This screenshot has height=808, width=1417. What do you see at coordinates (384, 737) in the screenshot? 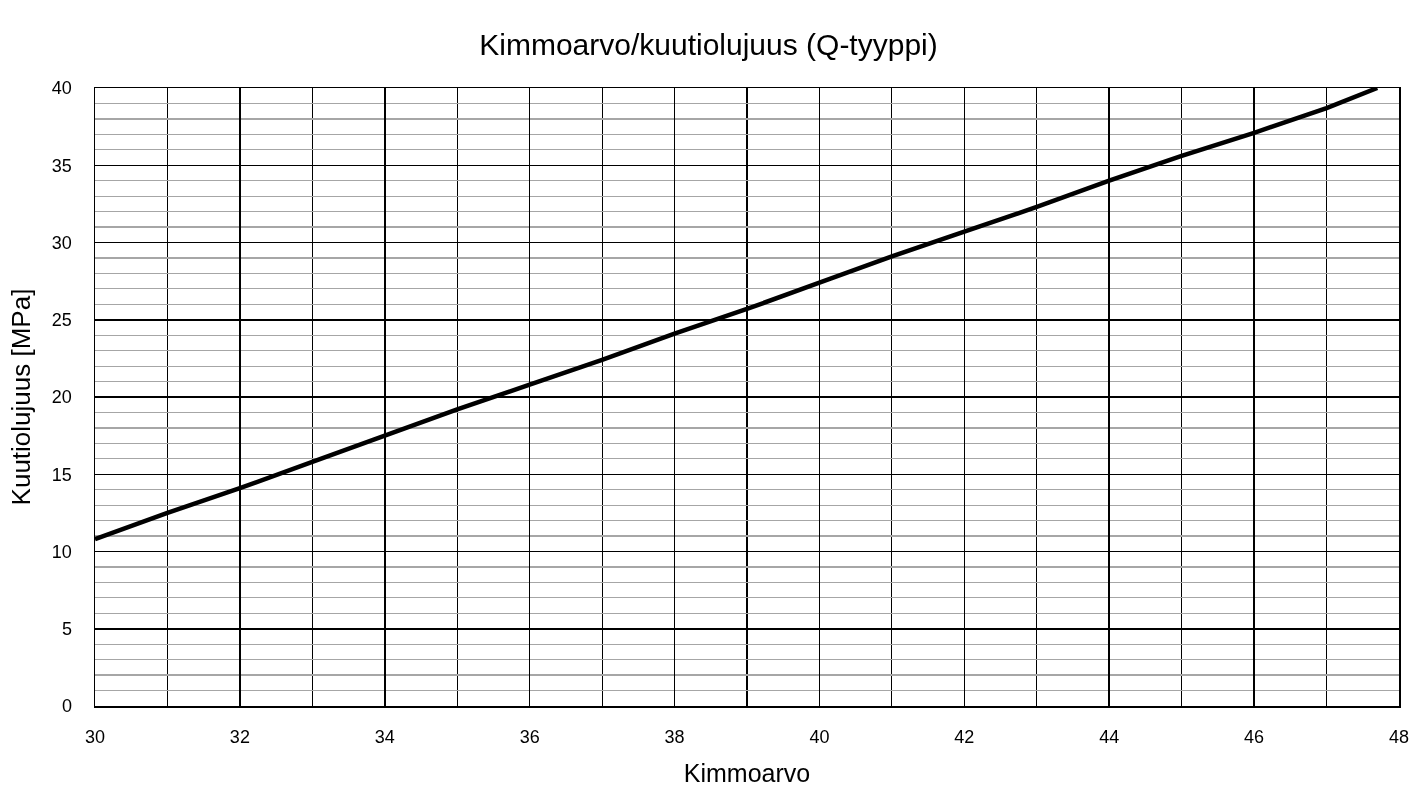
I see `x-tick-label: 34` at bounding box center [384, 737].